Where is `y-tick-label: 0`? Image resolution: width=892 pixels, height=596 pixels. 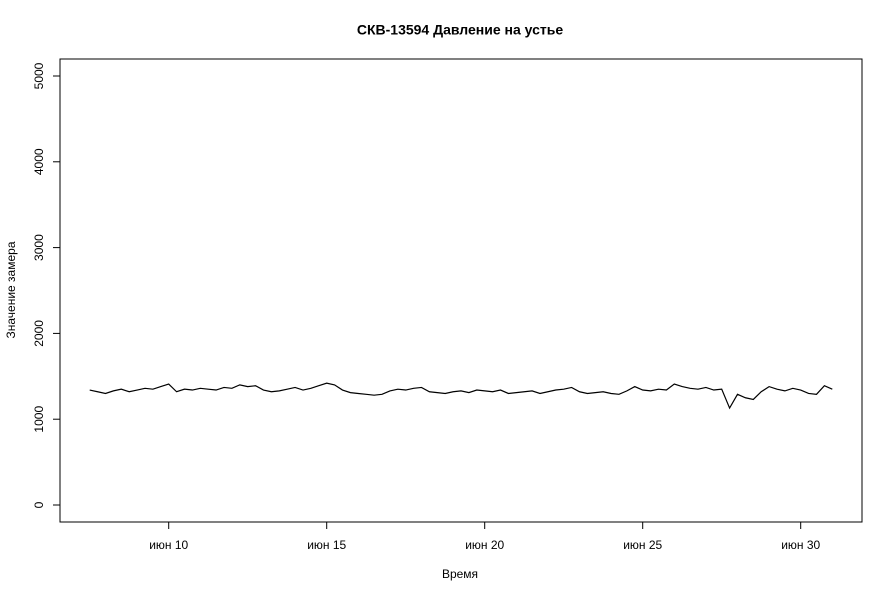 y-tick-label: 0 is located at coordinates (39, 504).